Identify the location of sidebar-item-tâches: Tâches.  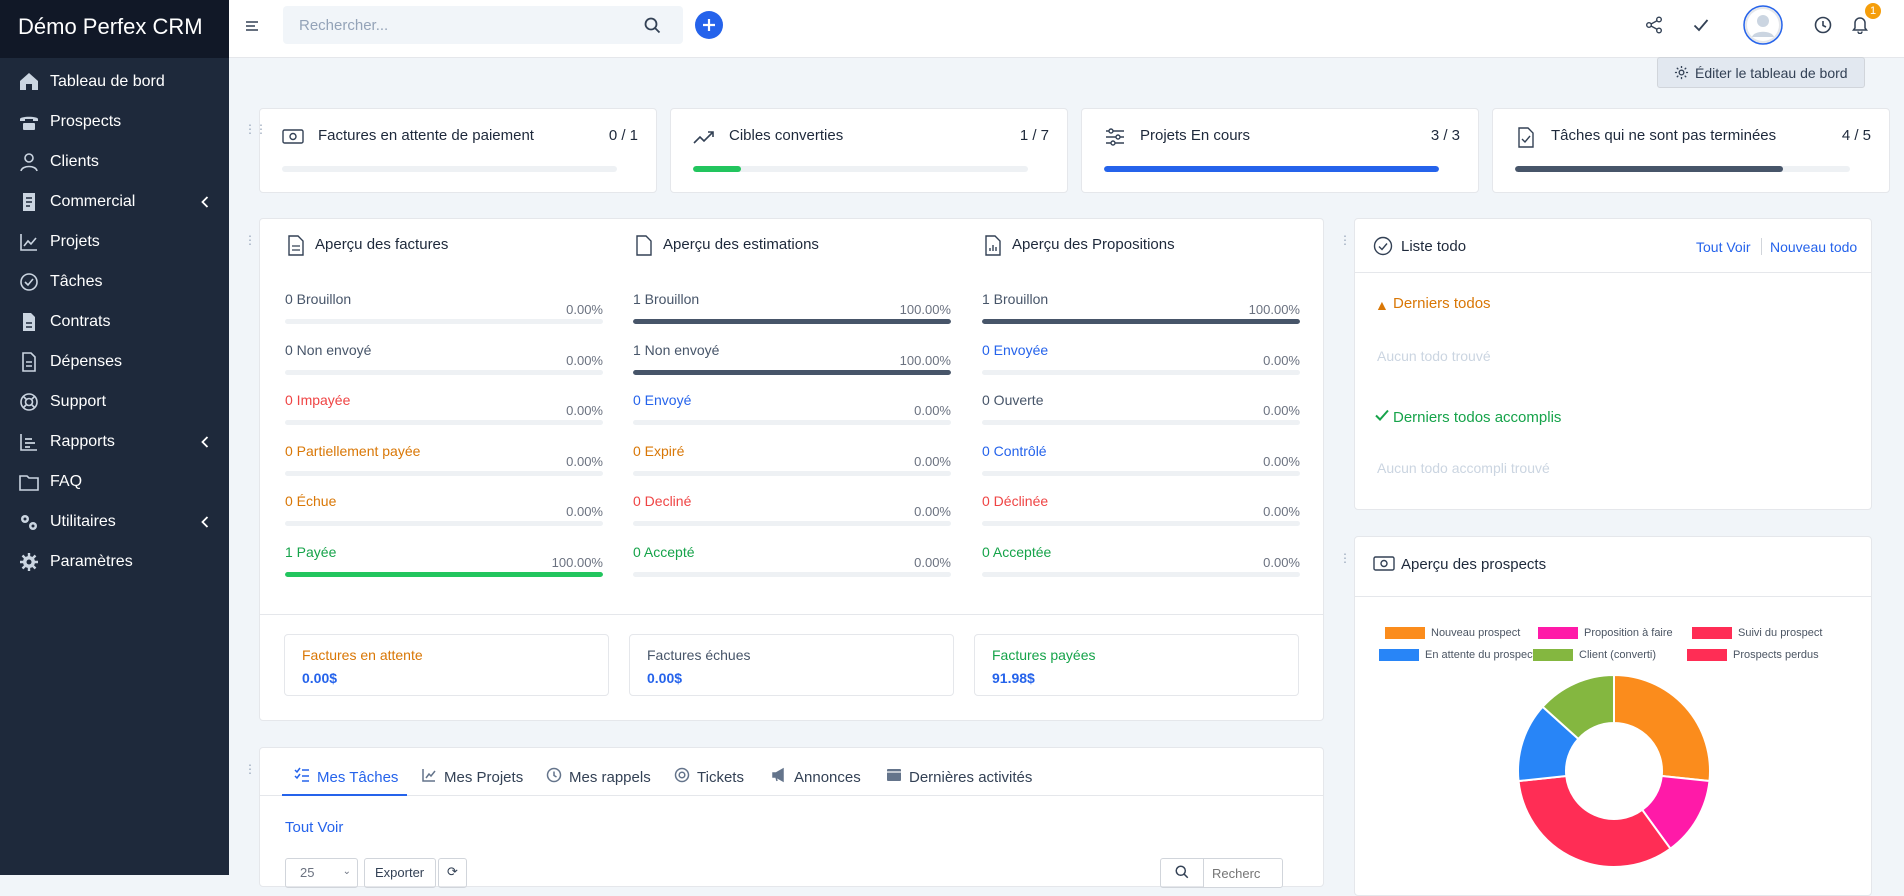
(114, 282).